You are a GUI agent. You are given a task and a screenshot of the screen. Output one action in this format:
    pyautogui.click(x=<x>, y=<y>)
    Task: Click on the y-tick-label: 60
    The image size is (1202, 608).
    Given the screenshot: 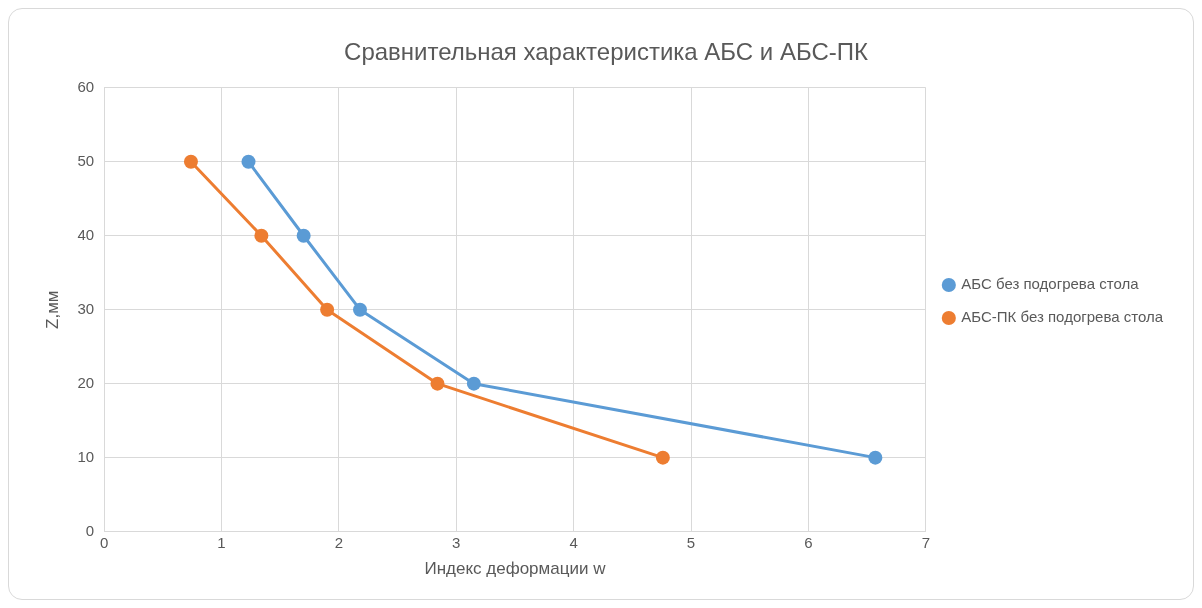 What is the action you would take?
    pyautogui.click(x=86, y=86)
    